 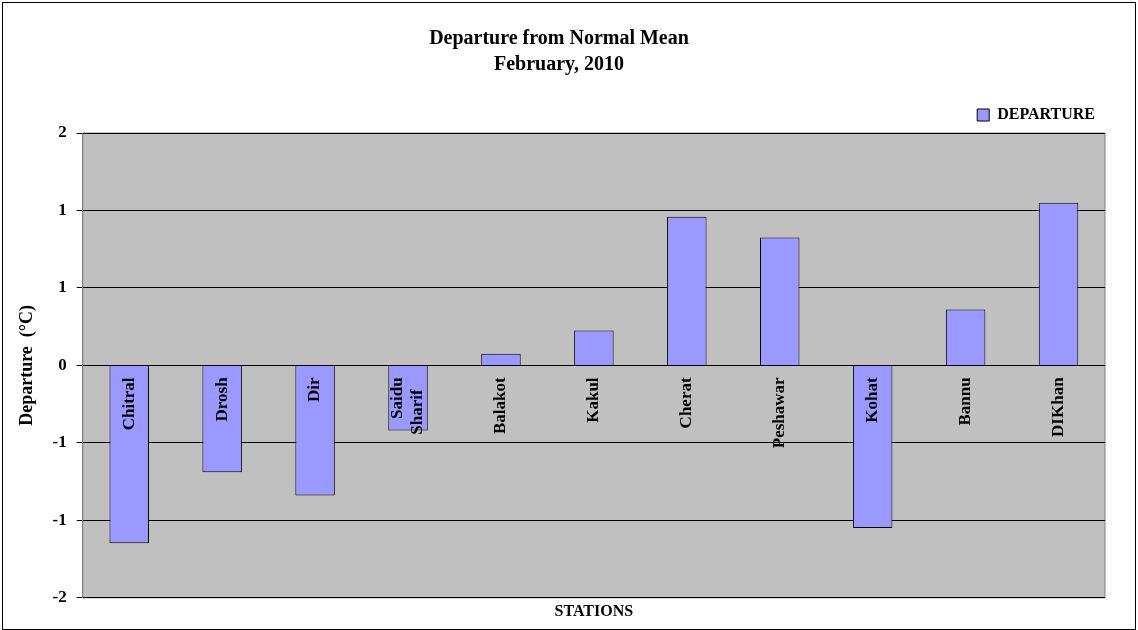 What do you see at coordinates (779, 412) in the screenshot?
I see `x-tick-label: Peshawar` at bounding box center [779, 412].